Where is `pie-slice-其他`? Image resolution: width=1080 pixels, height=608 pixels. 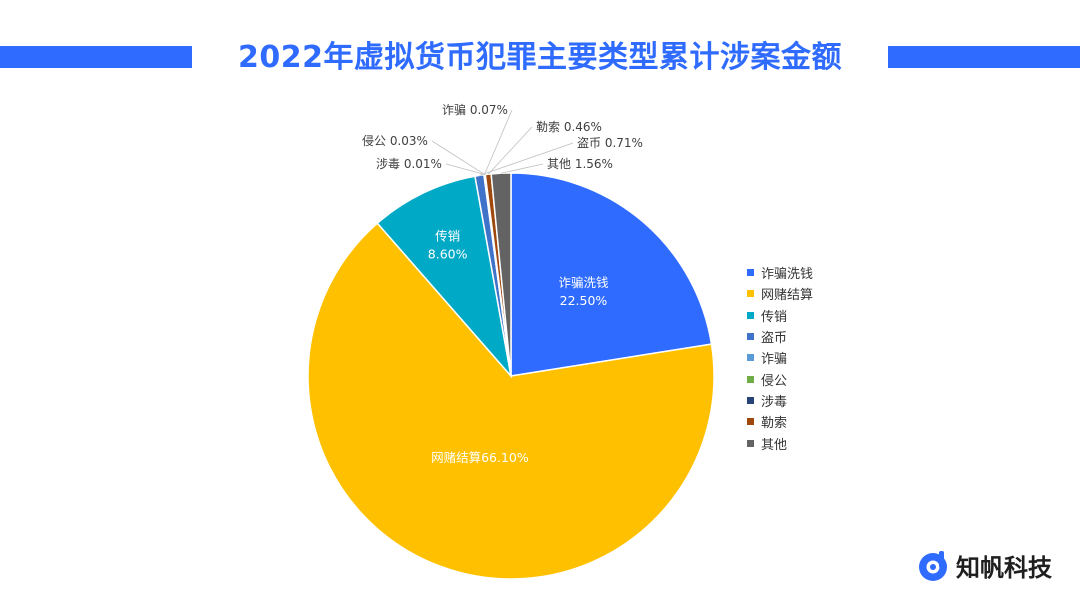 pie-slice-其他 is located at coordinates (501, 274).